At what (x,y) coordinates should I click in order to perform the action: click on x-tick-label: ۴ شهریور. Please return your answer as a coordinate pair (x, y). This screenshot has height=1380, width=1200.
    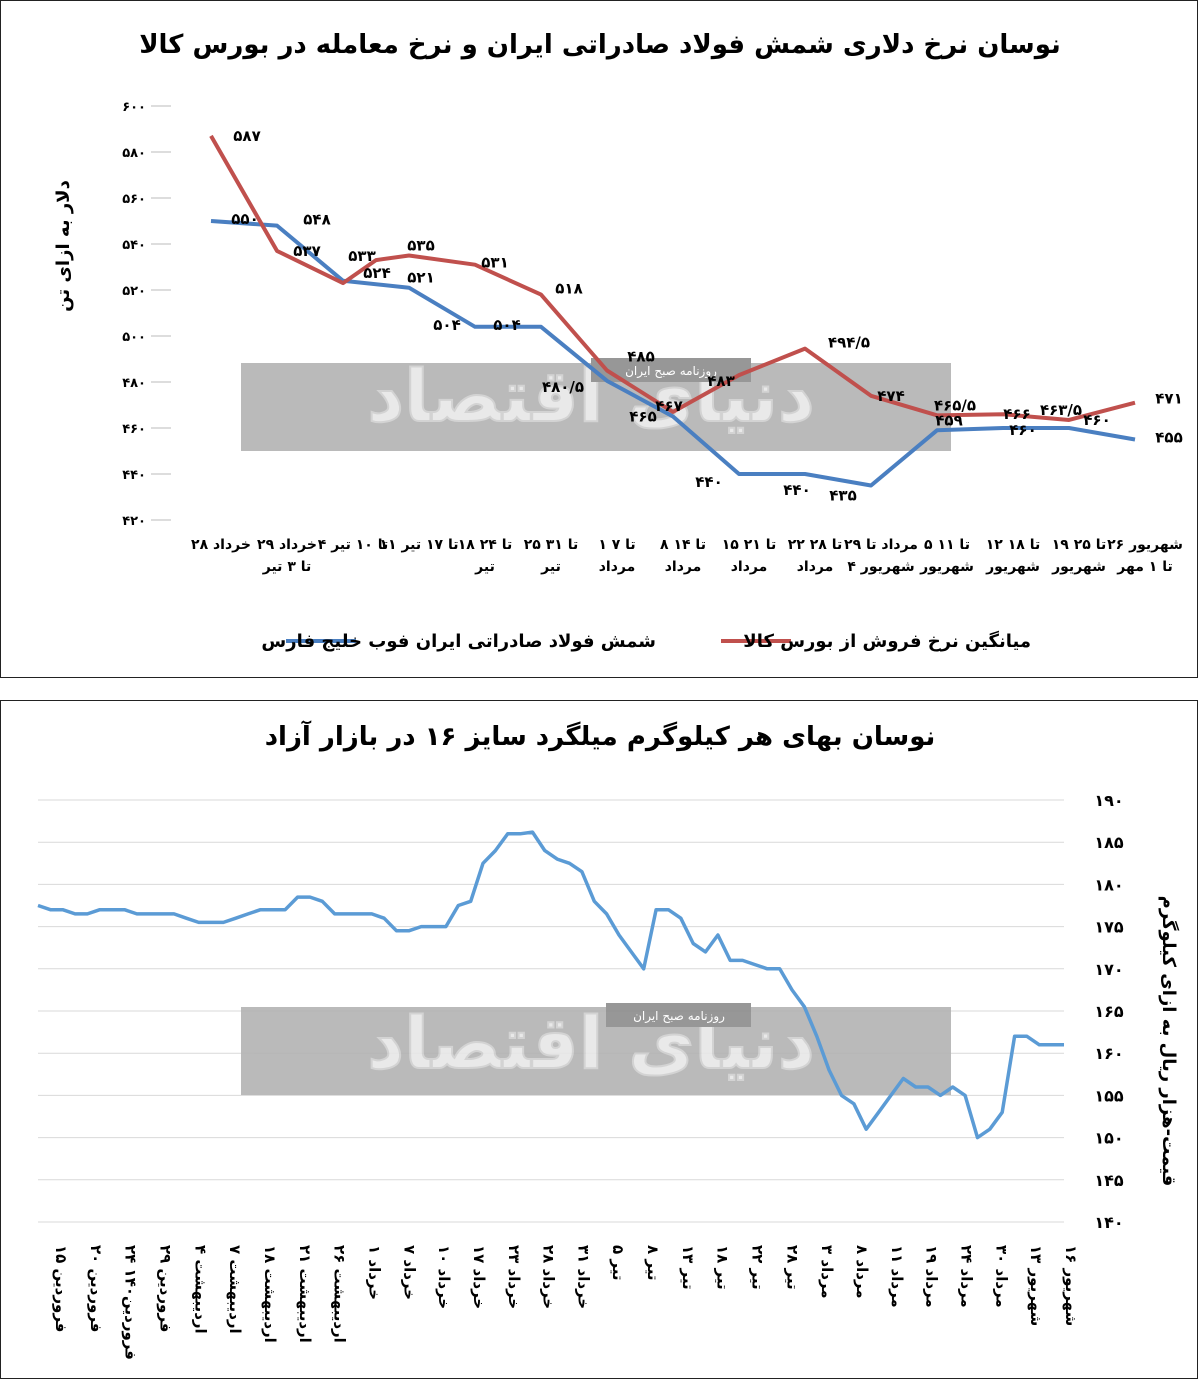
    Looking at the image, I should click on (880, 567).